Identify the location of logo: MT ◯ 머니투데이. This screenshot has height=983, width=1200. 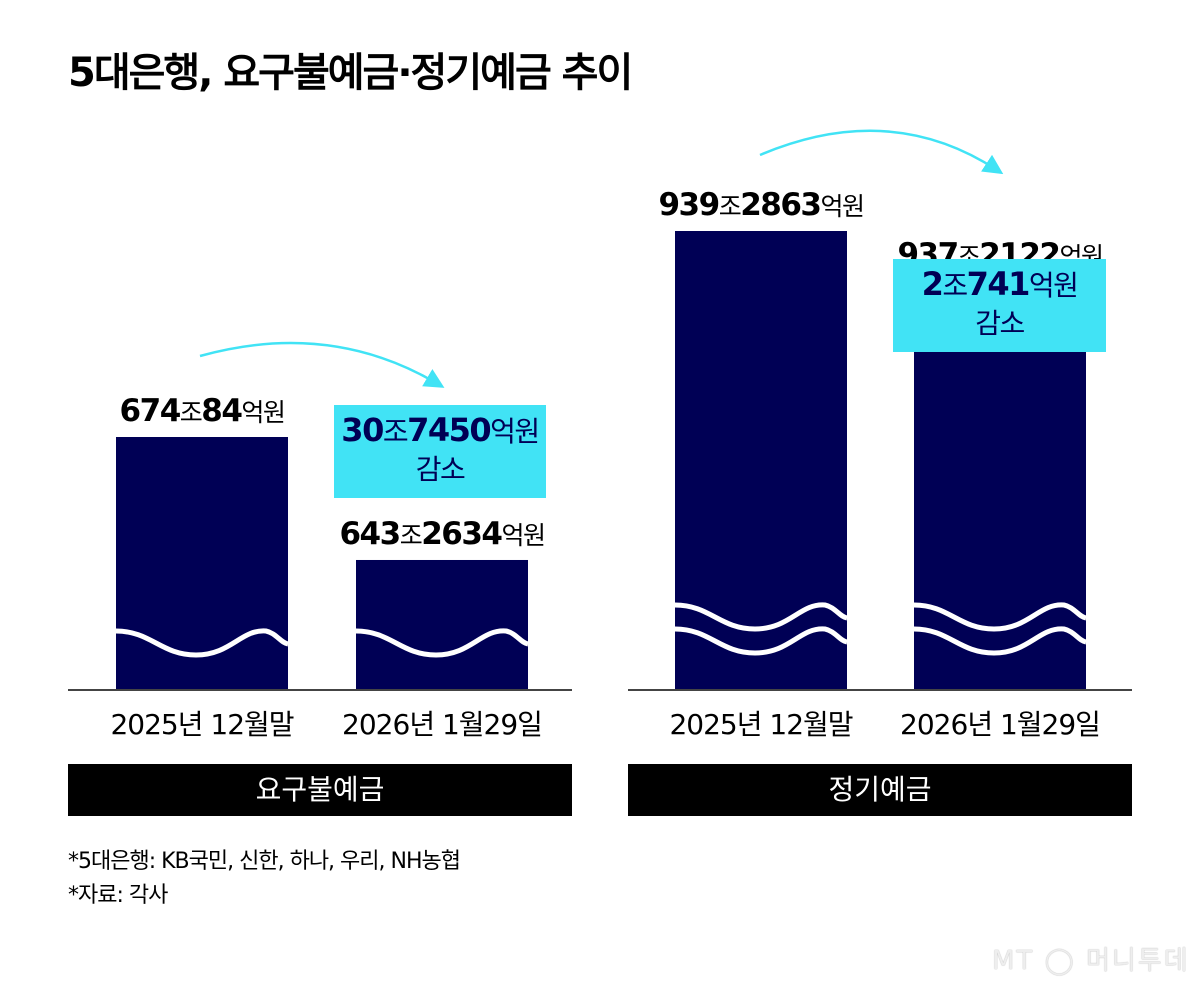
(1091, 961).